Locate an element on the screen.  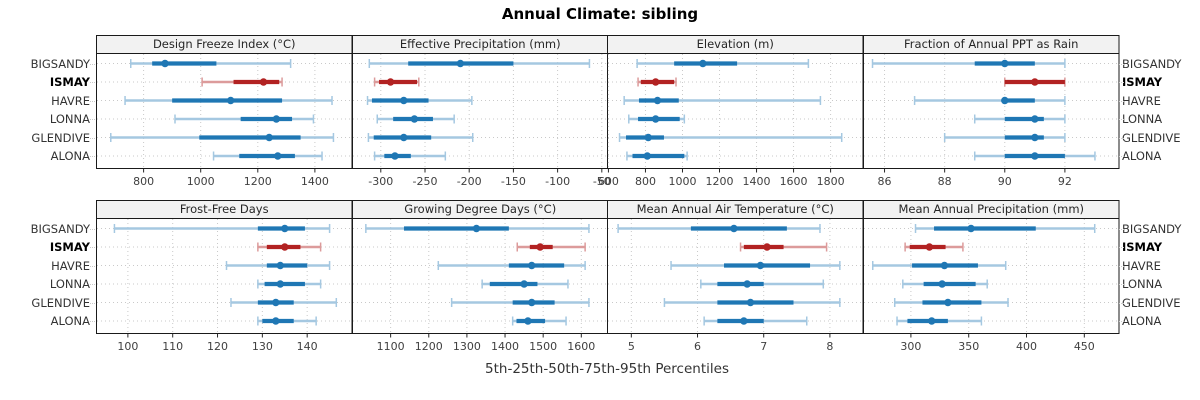
panel-elevation-m-: Elevation (m) 600 800 1000 1200 1400 1600 1800 is located at coordinates (731, 111).